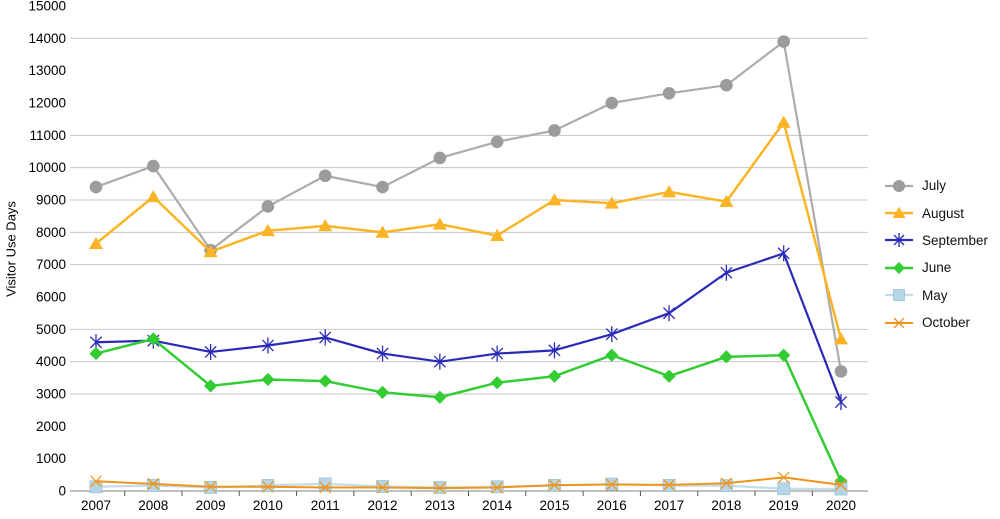  I want to click on y-tick-label: 5000, so click(51, 329).